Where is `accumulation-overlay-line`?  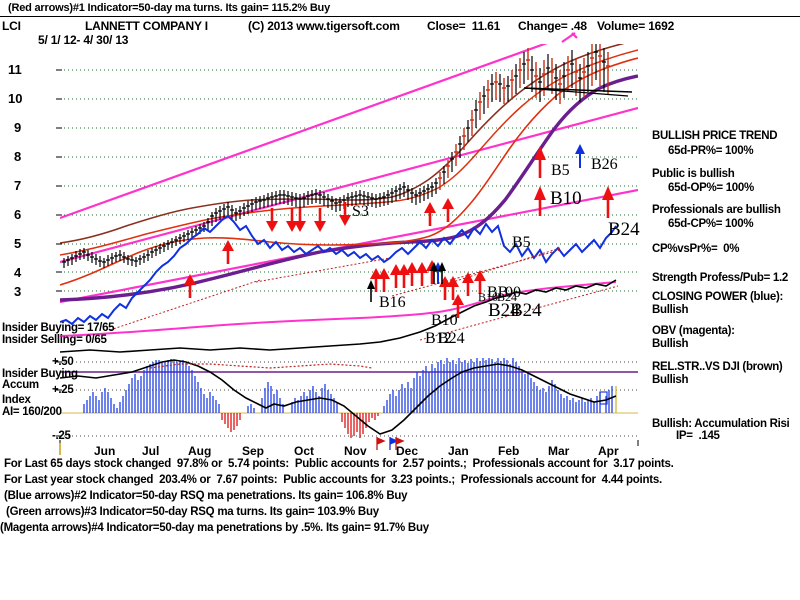 accumulation-overlay-line is located at coordinates (338, 397).